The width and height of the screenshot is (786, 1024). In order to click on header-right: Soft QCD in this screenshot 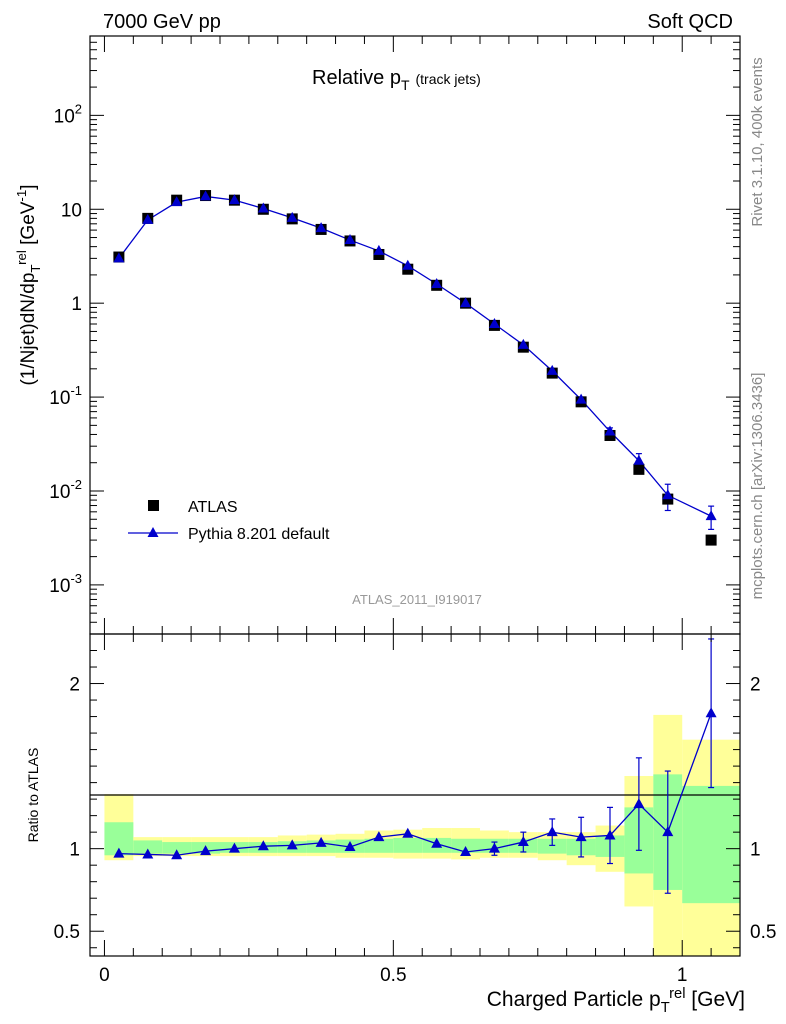, I will do `click(690, 22)`.